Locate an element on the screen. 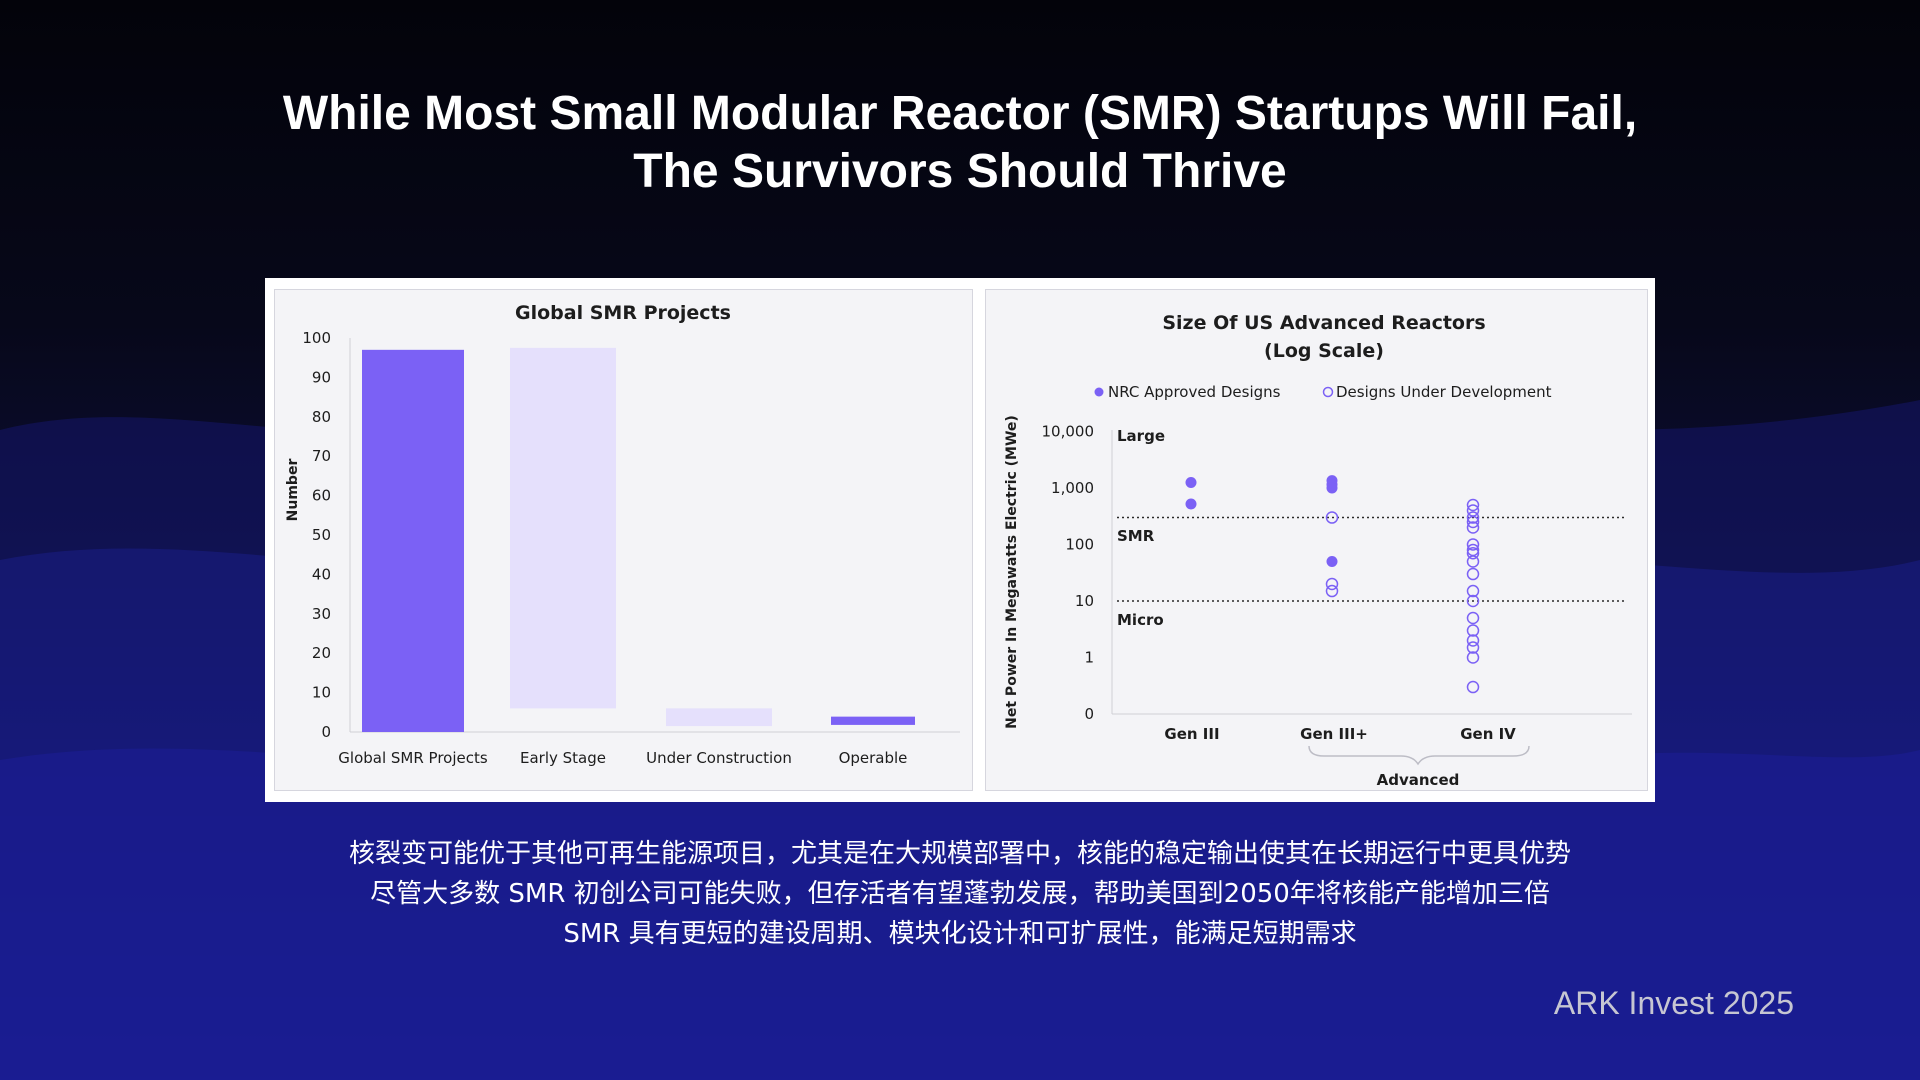 This screenshot has width=1920, height=1080. y-tick-label: 30 is located at coordinates (321, 614).